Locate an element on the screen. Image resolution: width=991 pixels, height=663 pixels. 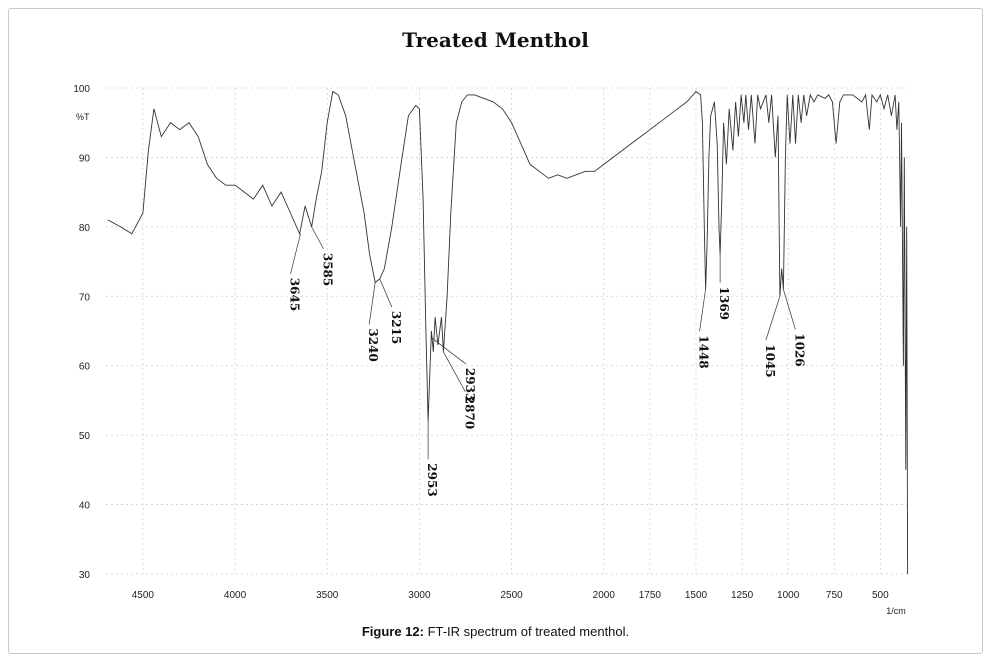
x-tick-label: 3500 is located at coordinates (327, 595).